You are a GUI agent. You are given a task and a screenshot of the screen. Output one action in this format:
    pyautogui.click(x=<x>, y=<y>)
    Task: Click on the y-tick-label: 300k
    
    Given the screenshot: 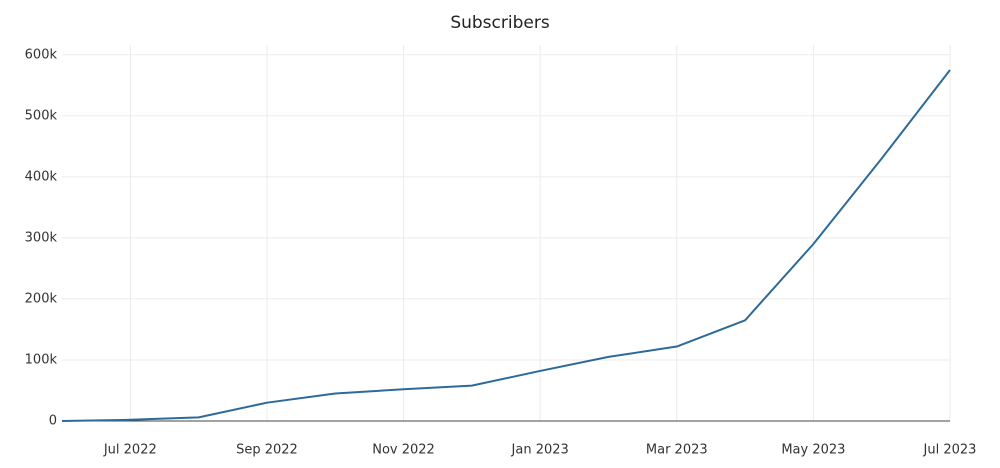 What is the action you would take?
    pyautogui.click(x=41, y=237)
    